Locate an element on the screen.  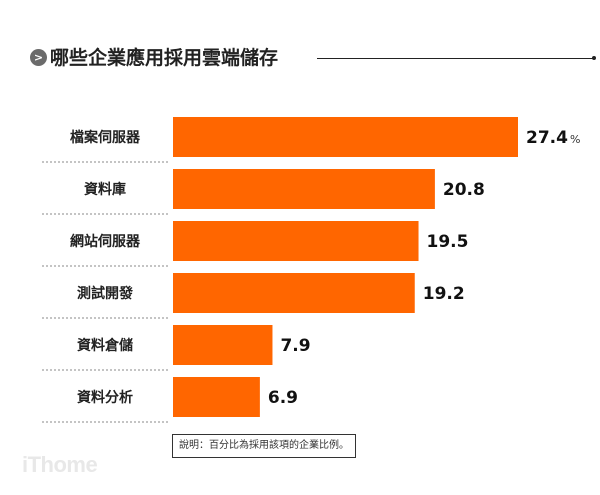
value-label: 19.5 is located at coordinates (448, 242).